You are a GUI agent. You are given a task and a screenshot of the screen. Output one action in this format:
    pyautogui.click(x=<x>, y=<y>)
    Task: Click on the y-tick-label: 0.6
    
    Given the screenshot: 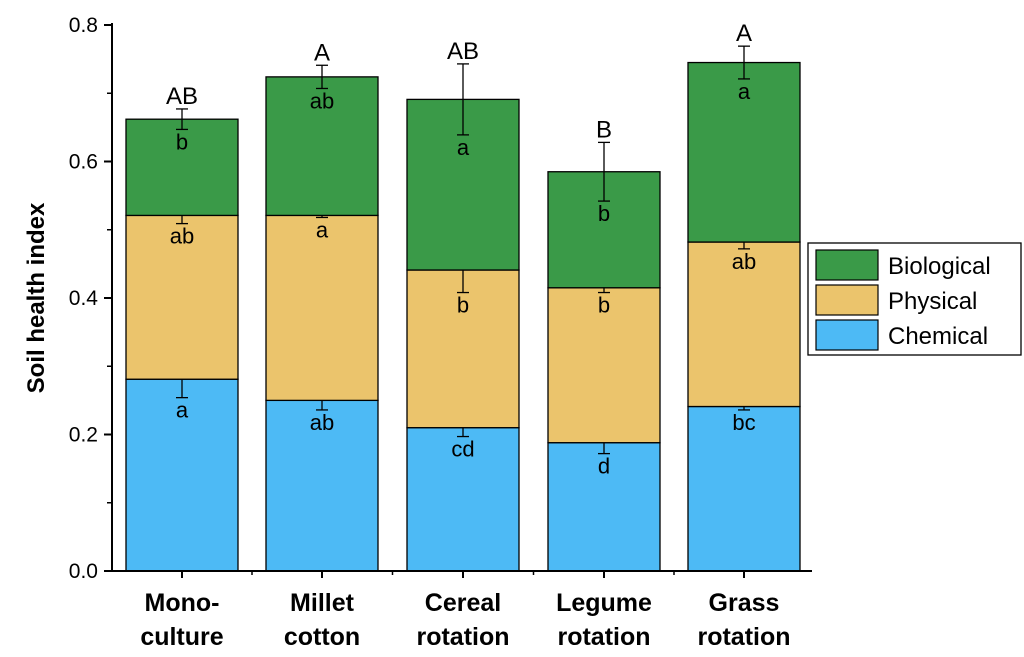 What is the action you would take?
    pyautogui.click(x=83, y=162)
    